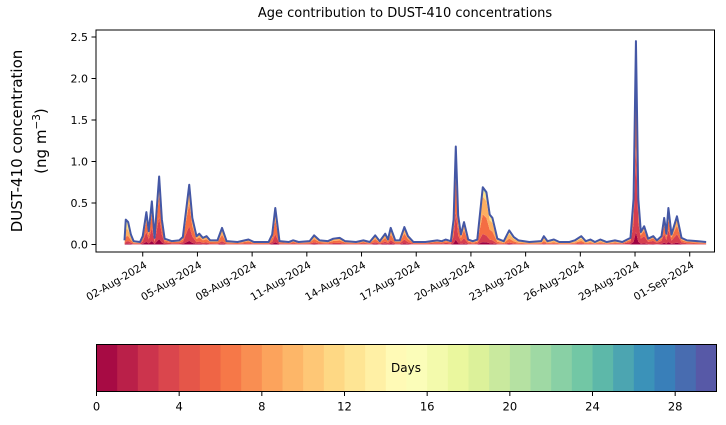 The height and width of the screenshot is (425, 726). What do you see at coordinates (80, 162) in the screenshot?
I see `y-tick-label: 1.0` at bounding box center [80, 162].